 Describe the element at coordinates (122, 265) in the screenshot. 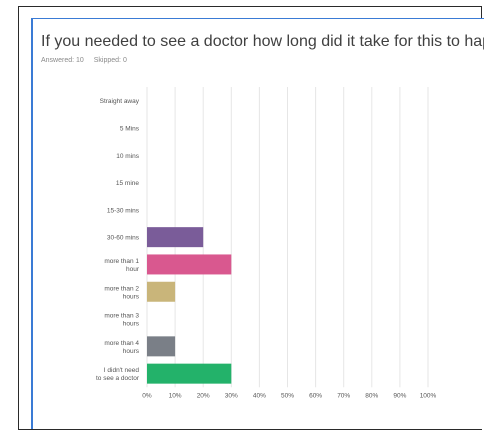

I see `category-label: more than 1 hour` at that location.